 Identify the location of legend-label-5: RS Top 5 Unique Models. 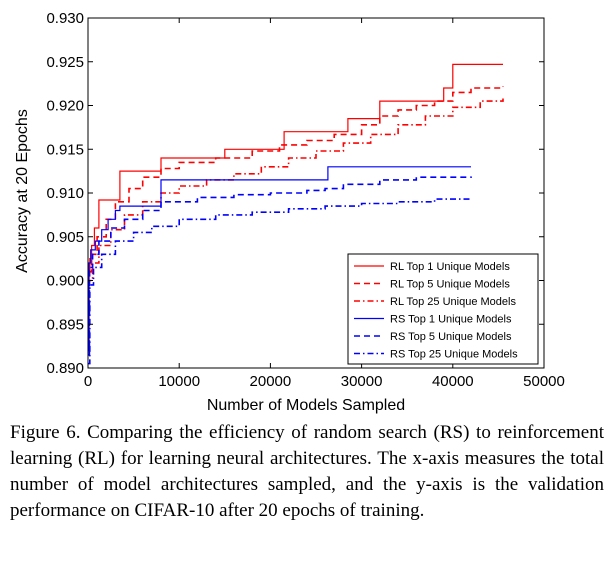
(451, 337).